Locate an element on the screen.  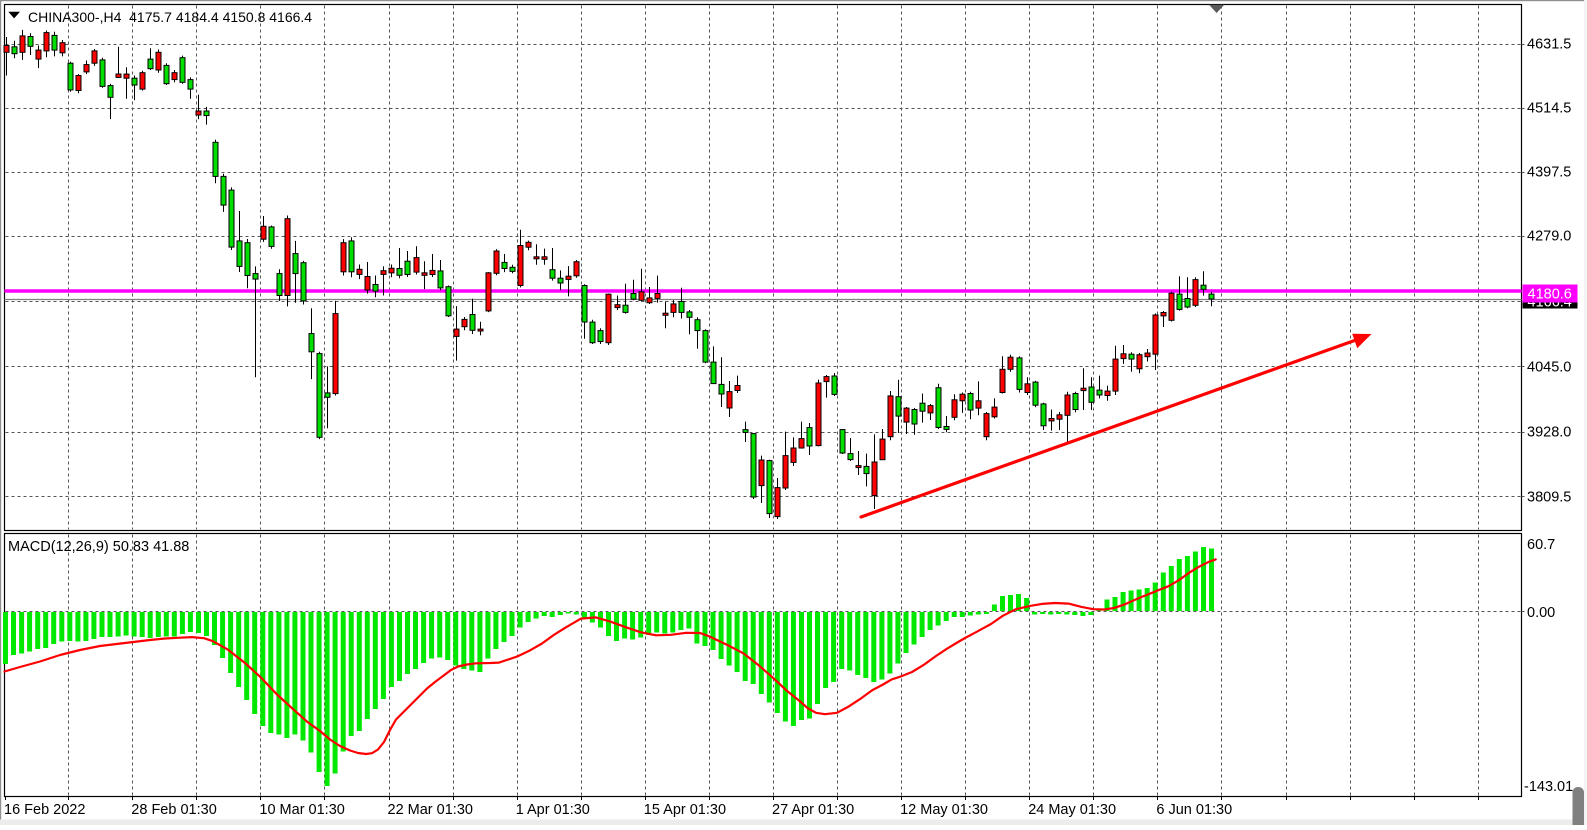
svg-text: 28 Feb 01:30 is located at coordinates (173, 810).